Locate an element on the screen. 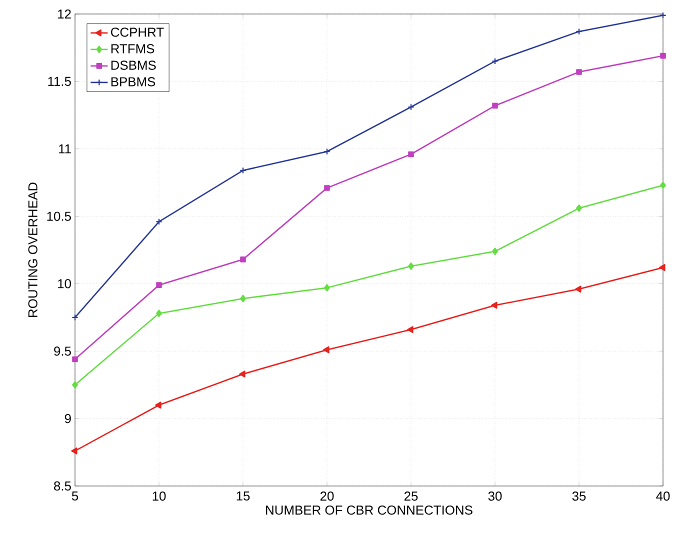  x-tick-label: 5 is located at coordinates (75, 496).